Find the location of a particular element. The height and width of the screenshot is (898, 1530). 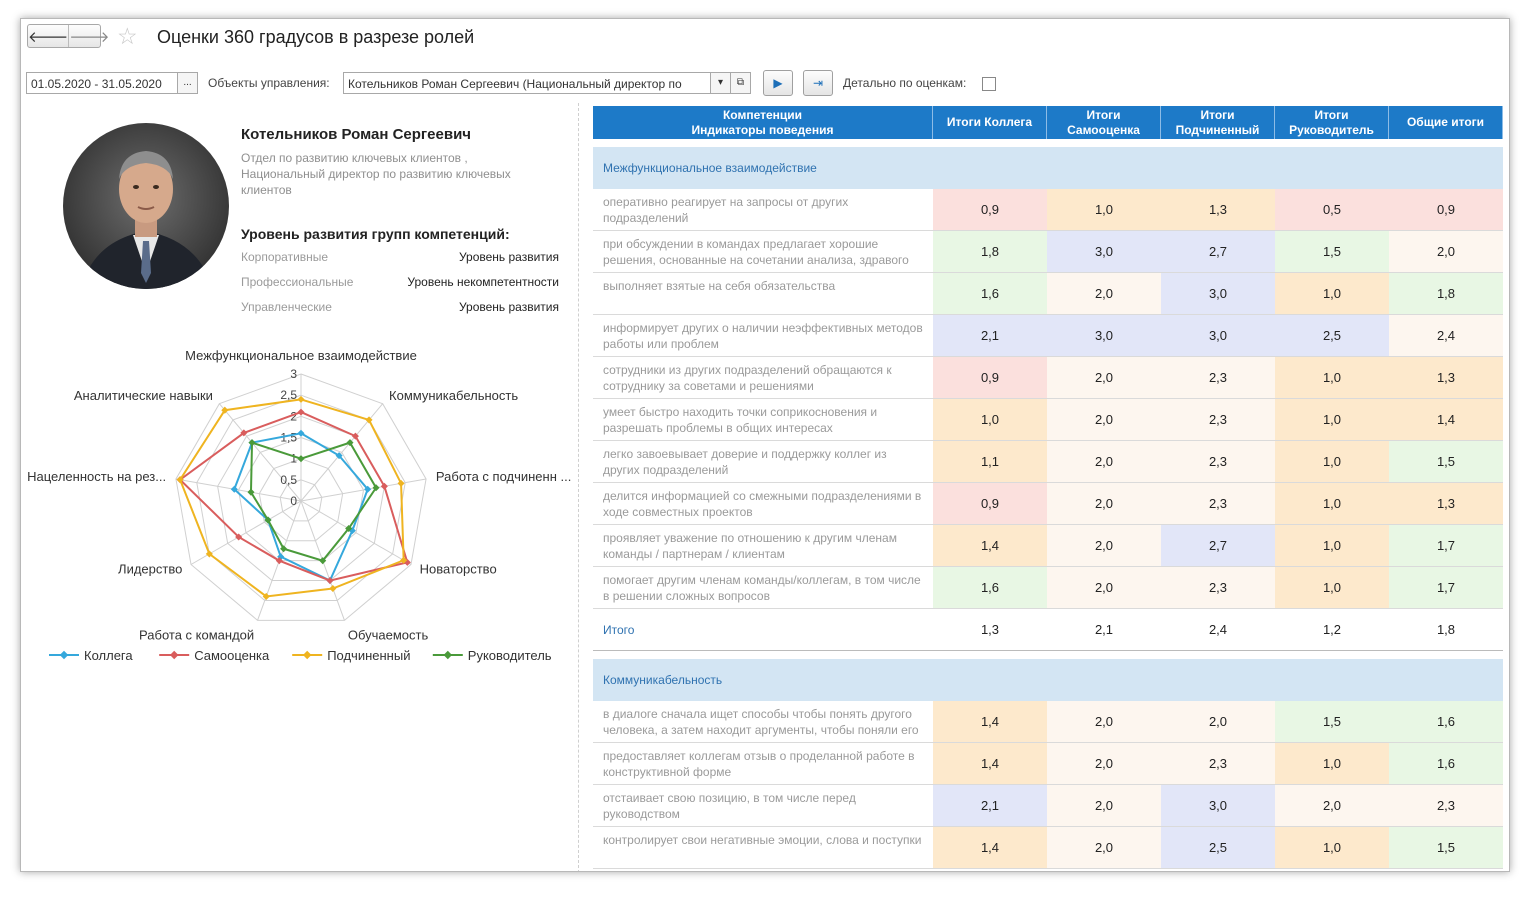

score-cell: 3,0 is located at coordinates (1104, 335).